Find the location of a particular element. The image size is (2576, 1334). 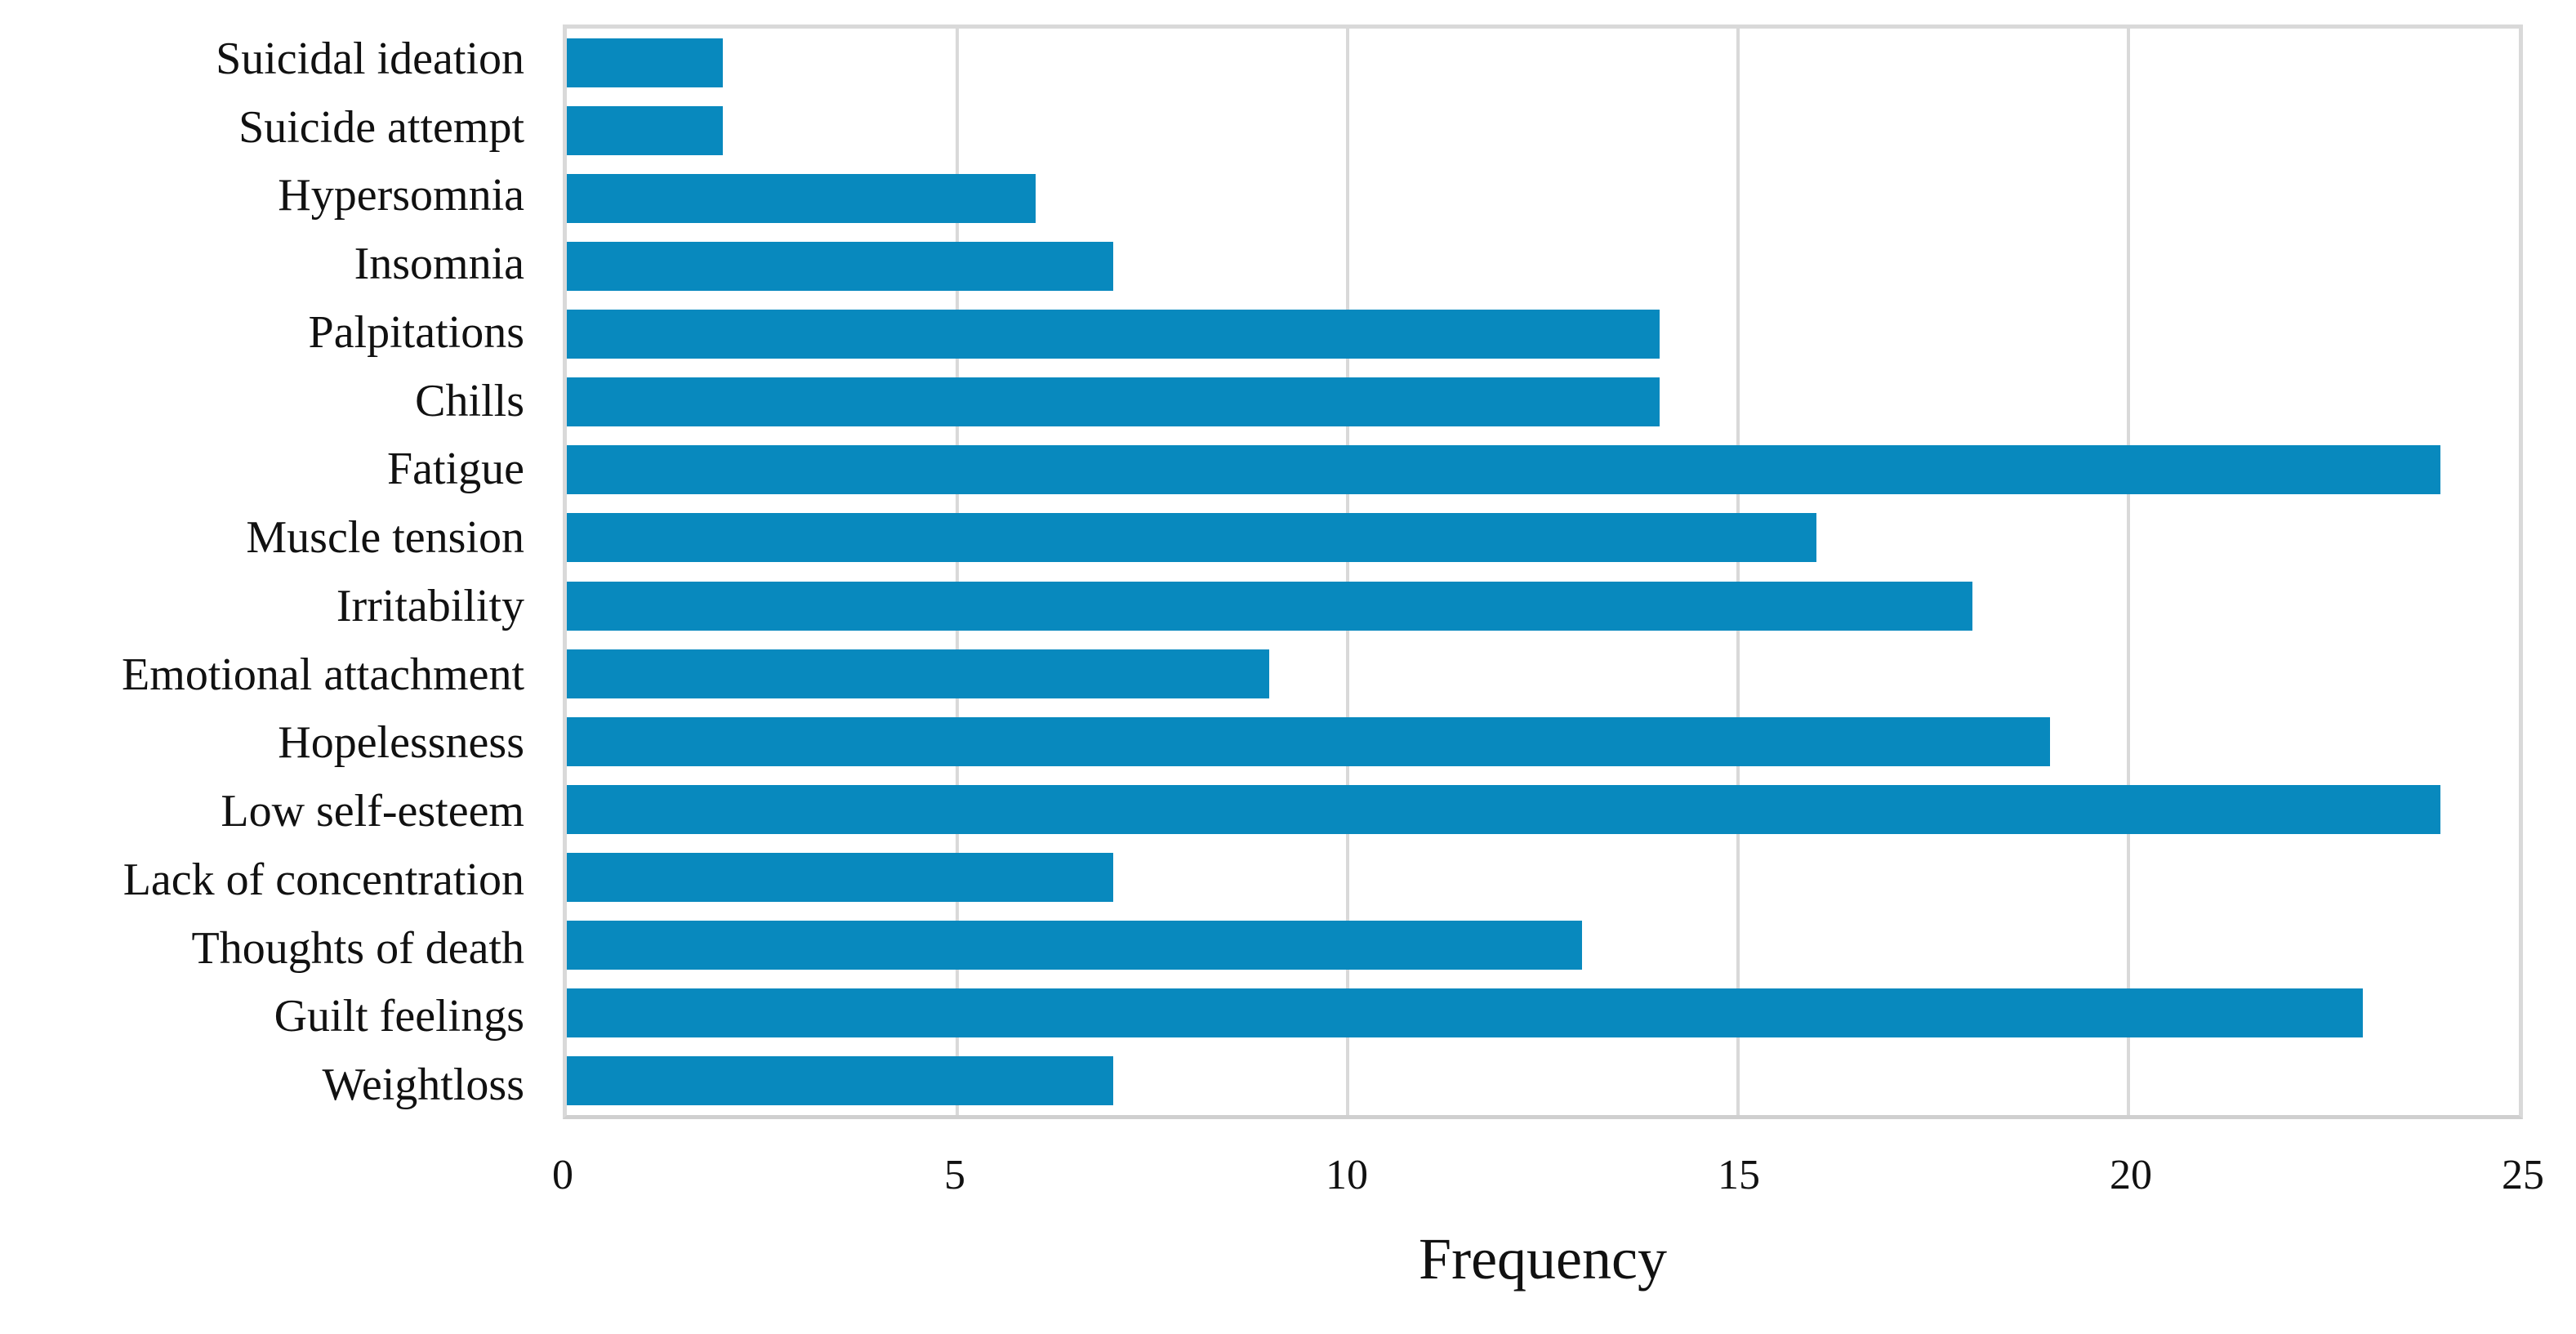

y-axis-label: Suicide attempt is located at coordinates (381, 127).